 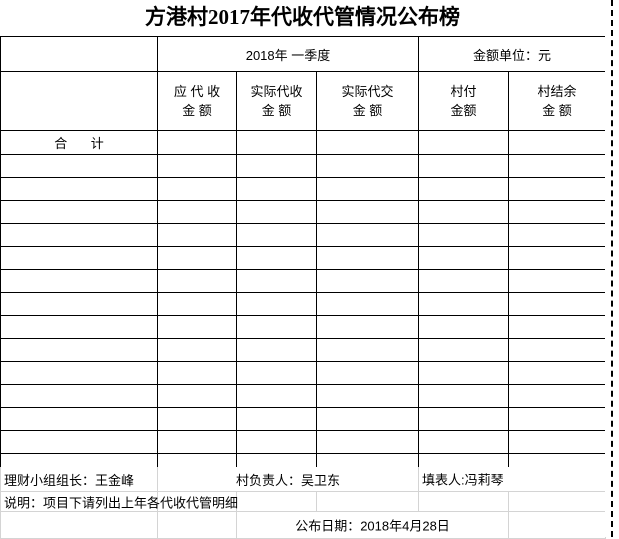 What do you see at coordinates (557, 142) in the screenshot?
I see `total-village-balance` at bounding box center [557, 142].